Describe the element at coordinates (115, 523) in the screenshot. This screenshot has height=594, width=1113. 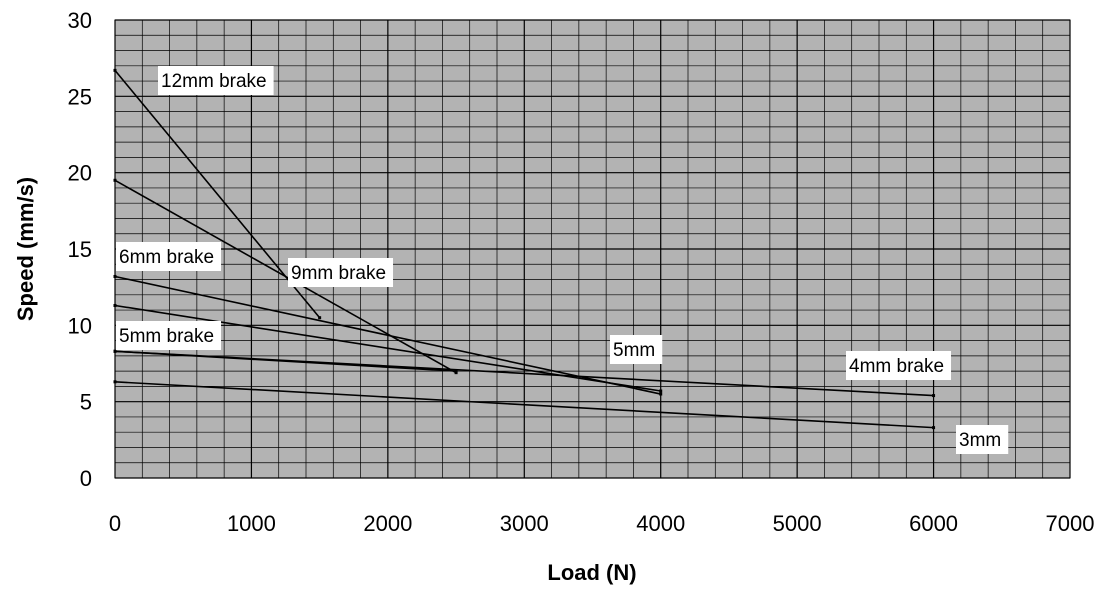
I see `x-tick-label: 0` at that location.